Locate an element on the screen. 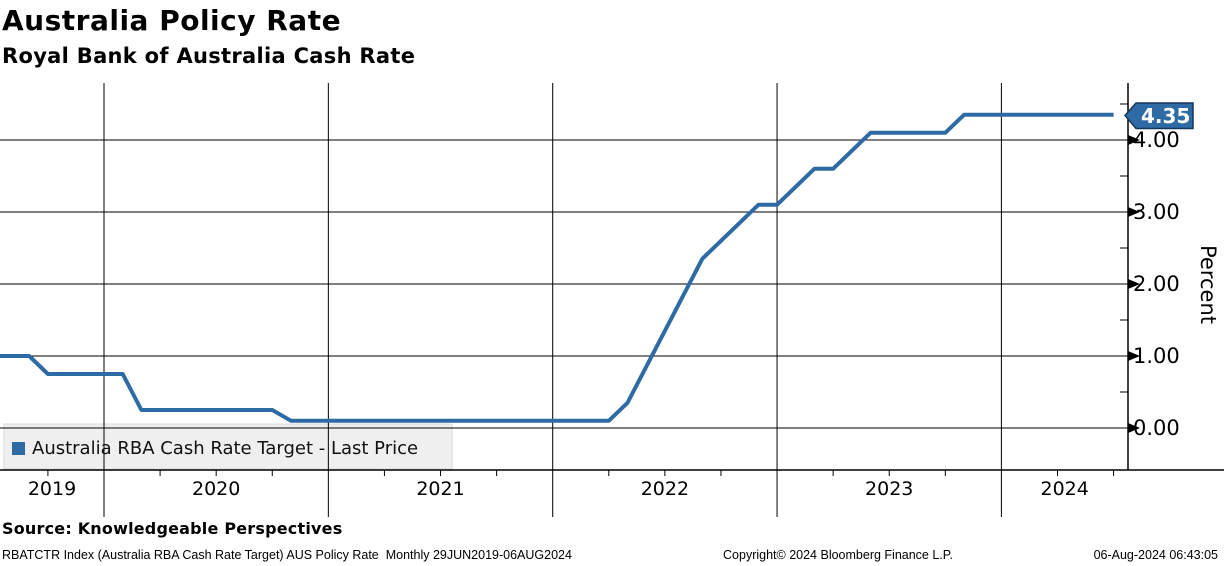 This screenshot has width=1224, height=566. y-tick-label: 1.00 is located at coordinates (1156, 356).